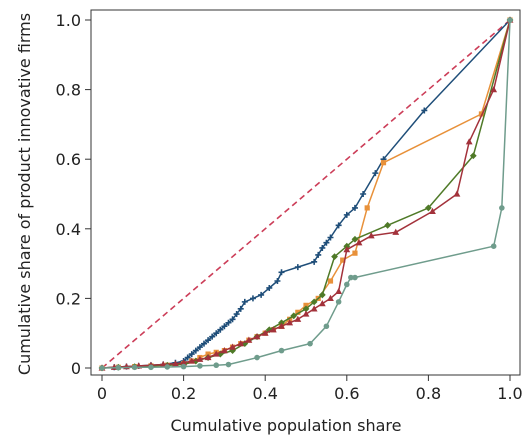 This screenshot has width=522, height=442. What do you see at coordinates (264, 393) in the screenshot?
I see `x-tick-label: 0.4` at bounding box center [264, 393].